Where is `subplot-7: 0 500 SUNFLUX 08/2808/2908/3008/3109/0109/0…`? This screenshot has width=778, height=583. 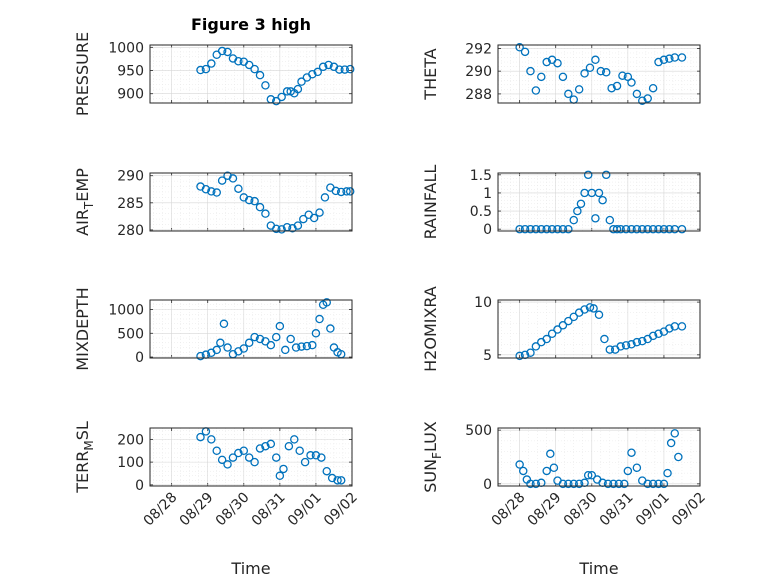 subplot-7: 0 500 SUNFLUX 08/2808/2908/3008/3109/0109/0… is located at coordinates (565, 499).